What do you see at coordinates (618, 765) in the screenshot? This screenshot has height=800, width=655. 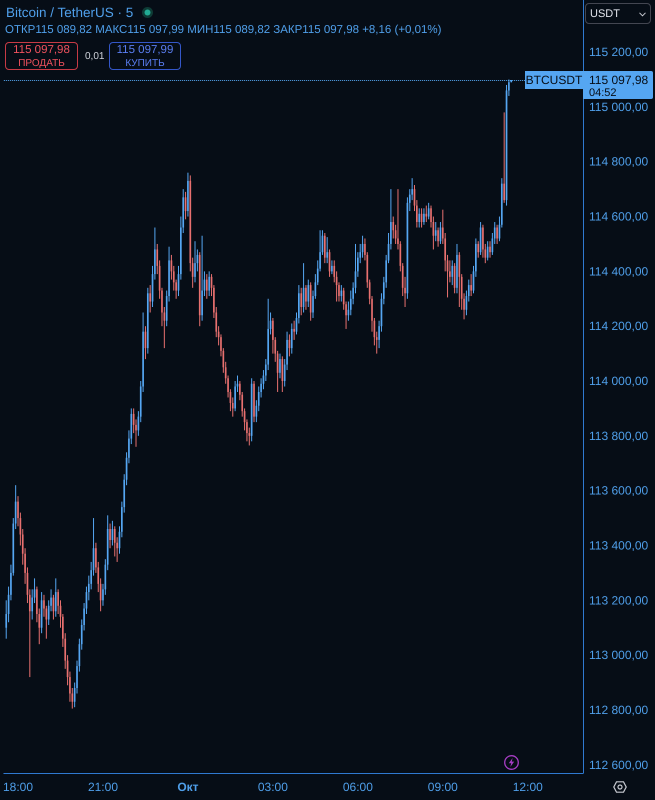 I see `y-tick-label: 112 600,00` at bounding box center [618, 765].